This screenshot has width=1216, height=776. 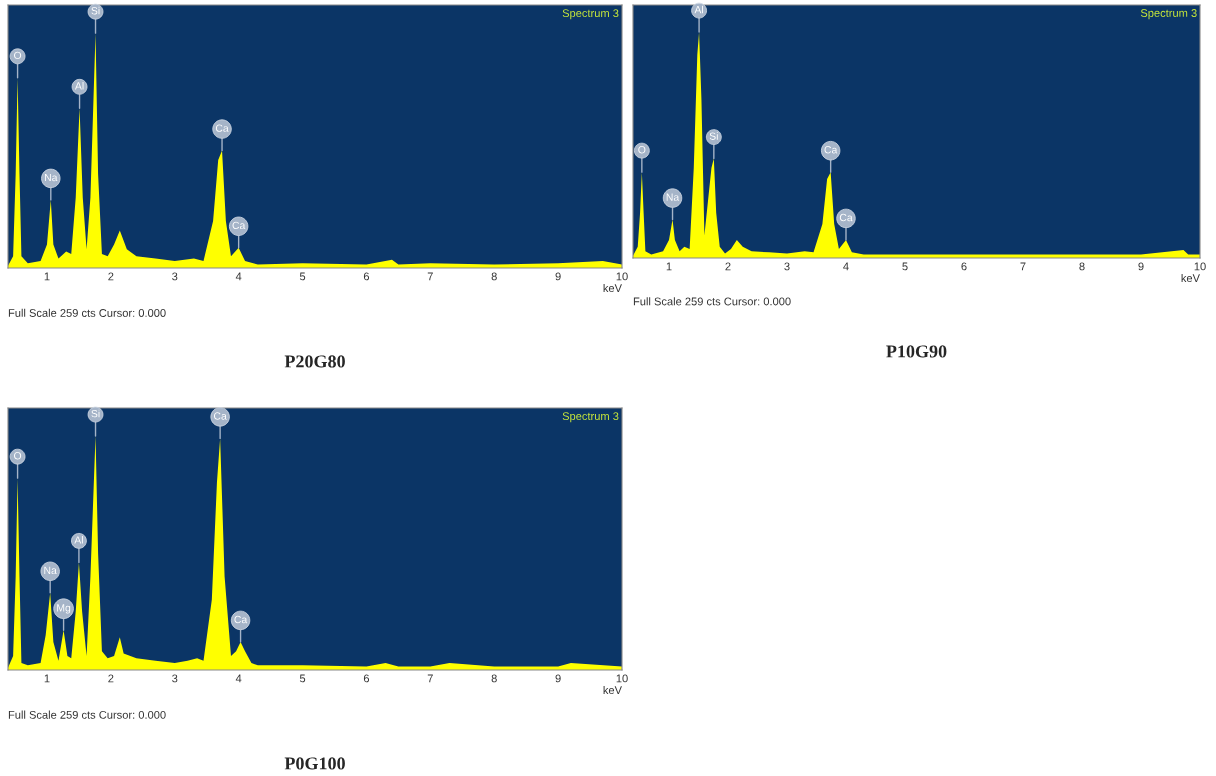 I want to click on text: P20G80, so click(x=314, y=361).